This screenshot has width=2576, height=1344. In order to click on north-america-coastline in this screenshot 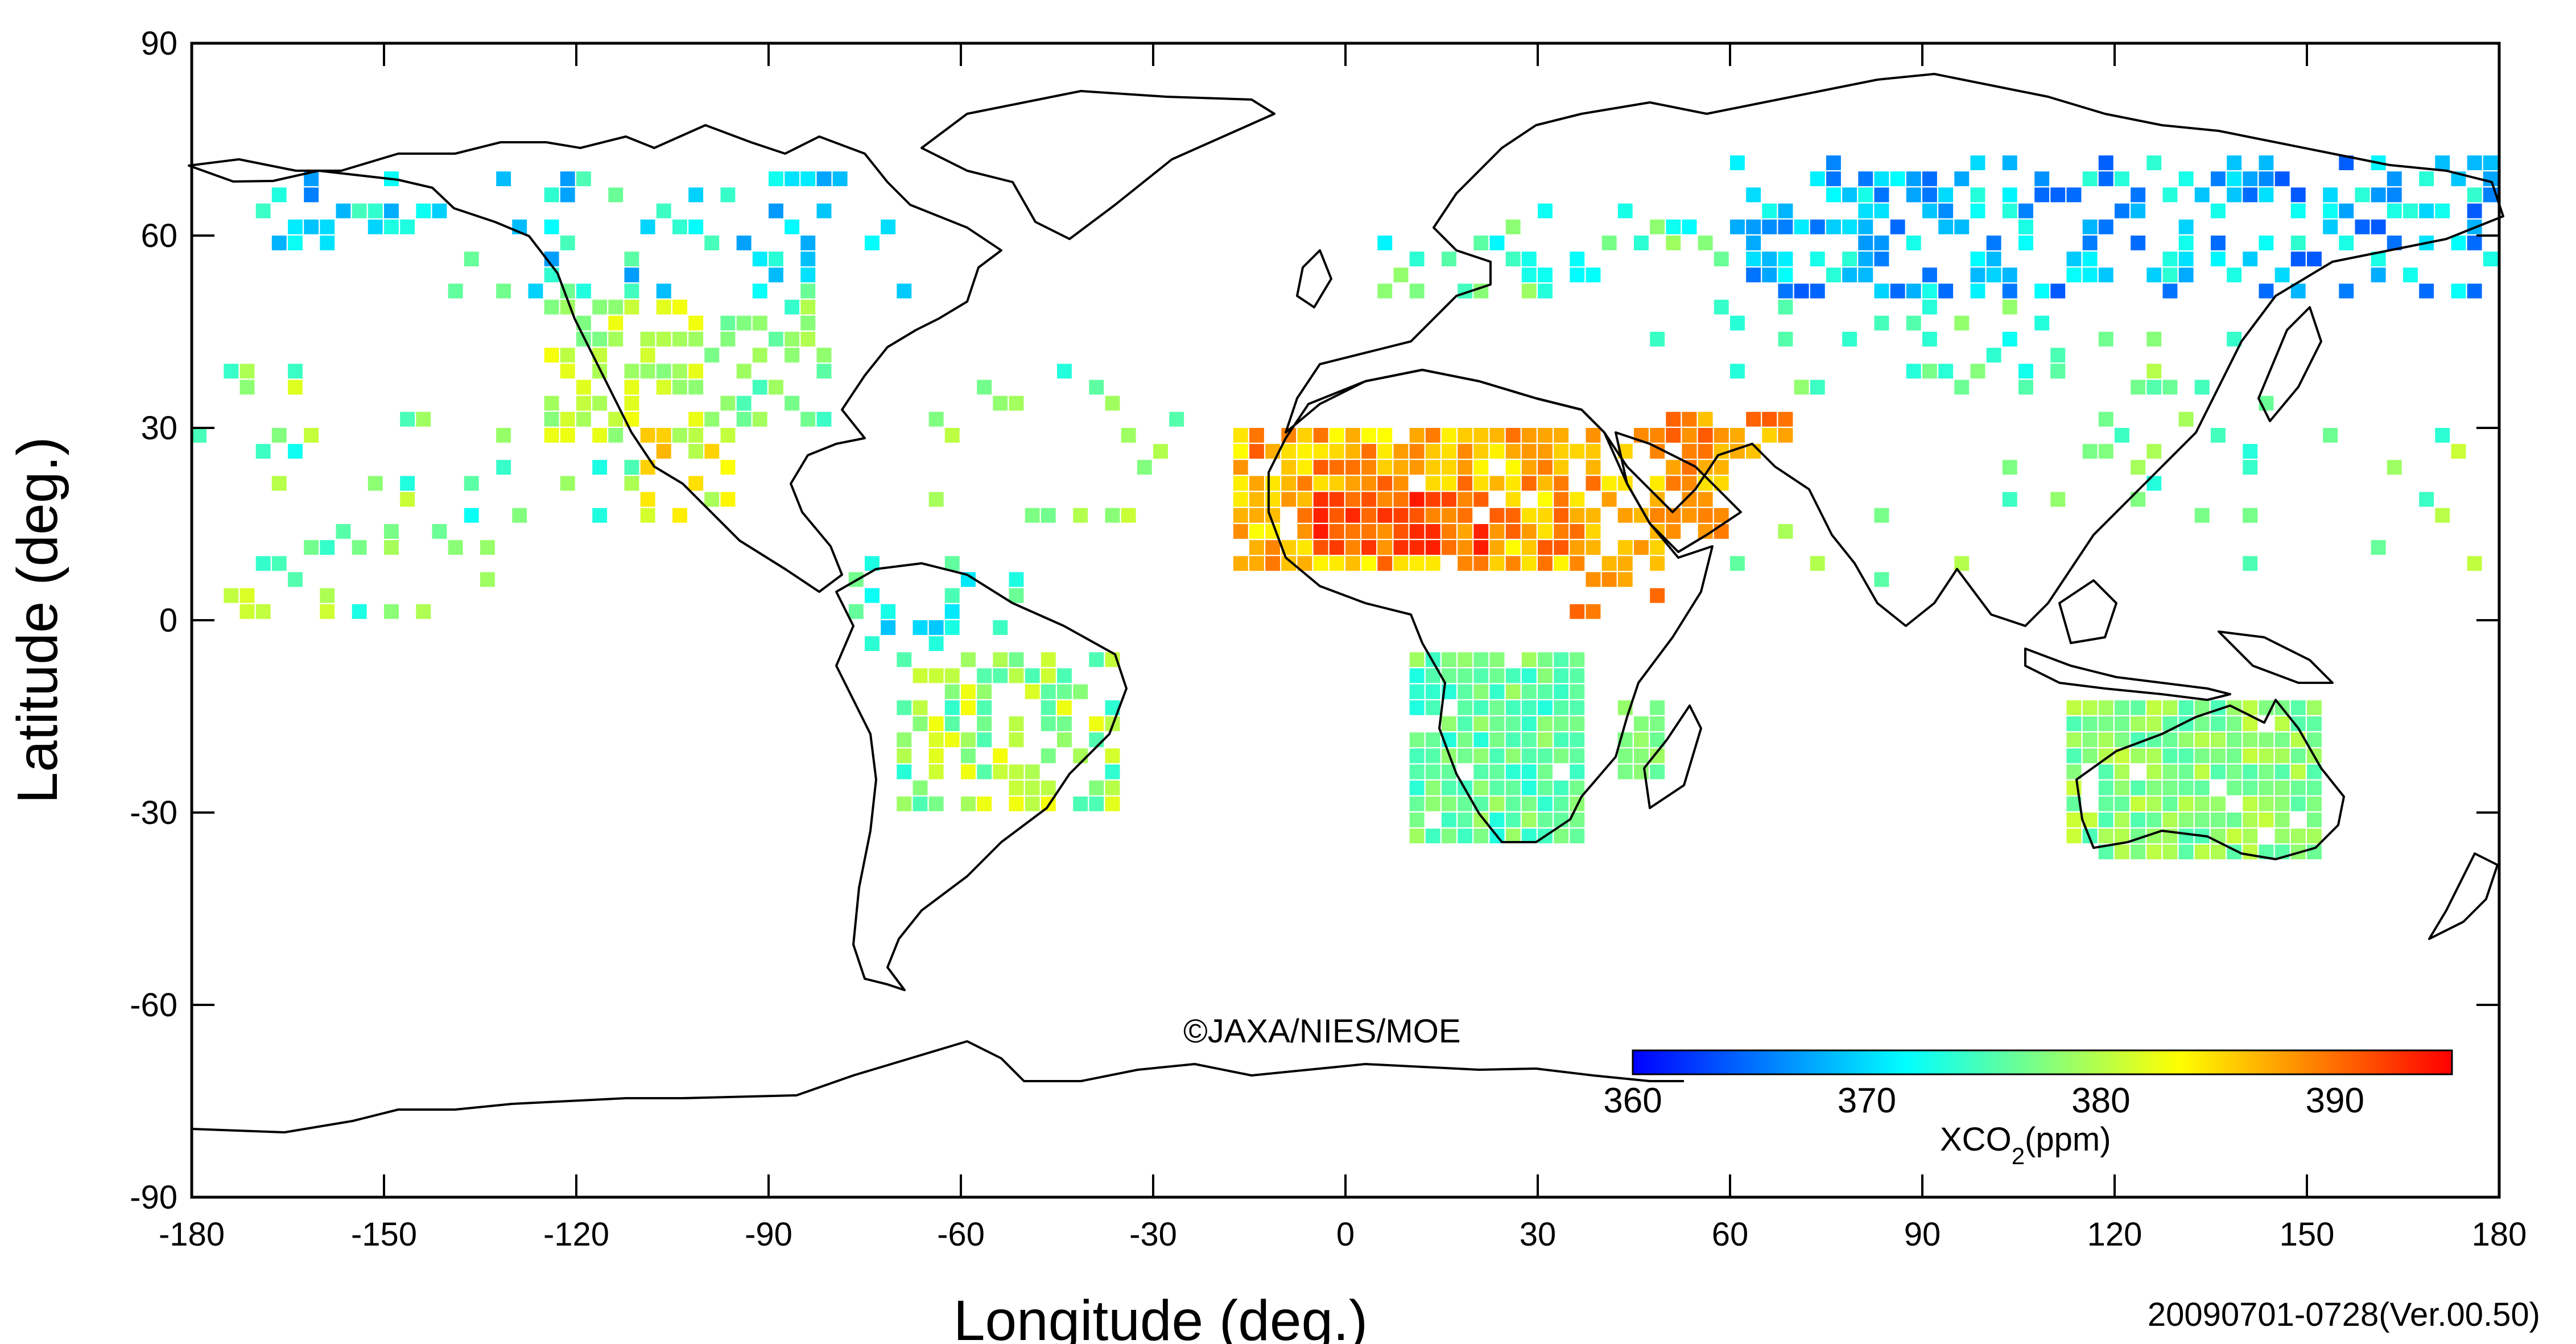, I will do `click(595, 359)`.